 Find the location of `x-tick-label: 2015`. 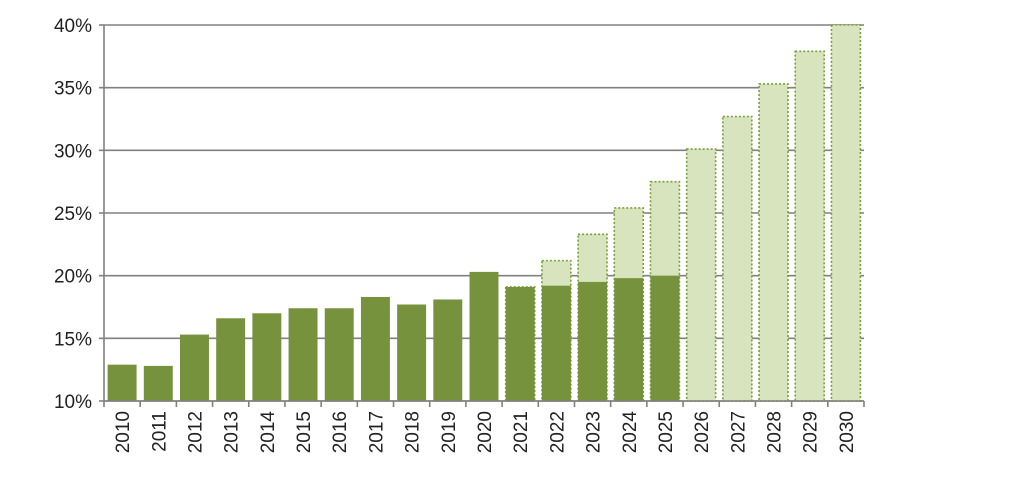

x-tick-label: 2015 is located at coordinates (304, 432).